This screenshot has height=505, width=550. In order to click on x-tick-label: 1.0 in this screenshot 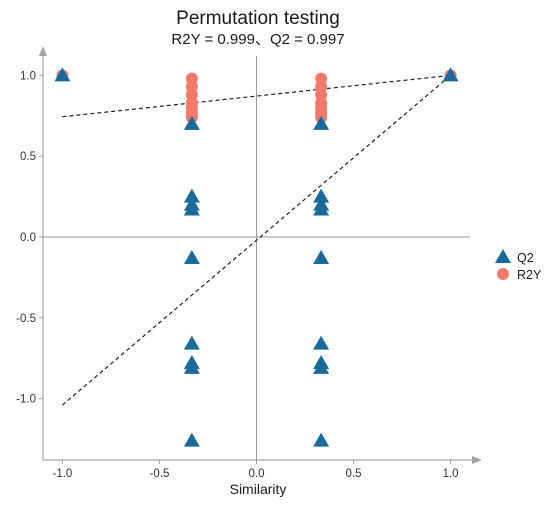, I will do `click(451, 474)`.